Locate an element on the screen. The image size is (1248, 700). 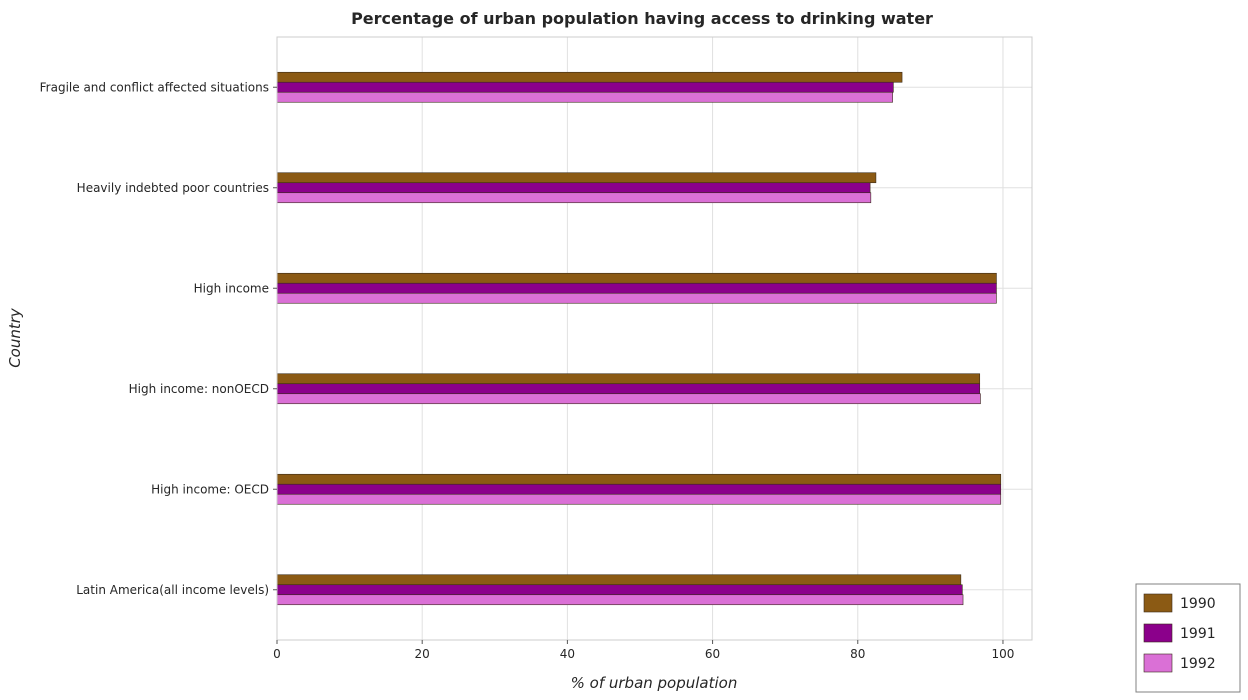
y-tick-label: High income: OECD is located at coordinates (210, 489).